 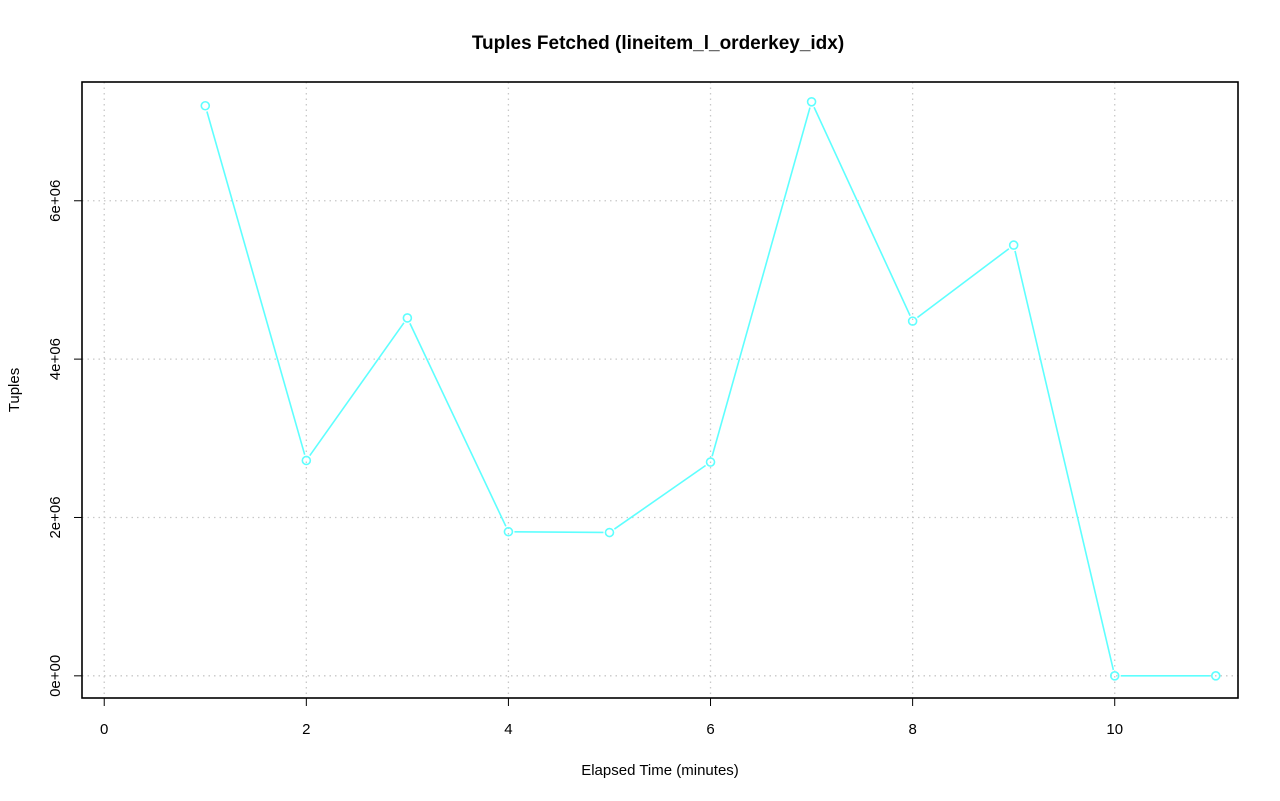 What do you see at coordinates (1114, 729) in the screenshot?
I see `x-tick-label: 10` at bounding box center [1114, 729].